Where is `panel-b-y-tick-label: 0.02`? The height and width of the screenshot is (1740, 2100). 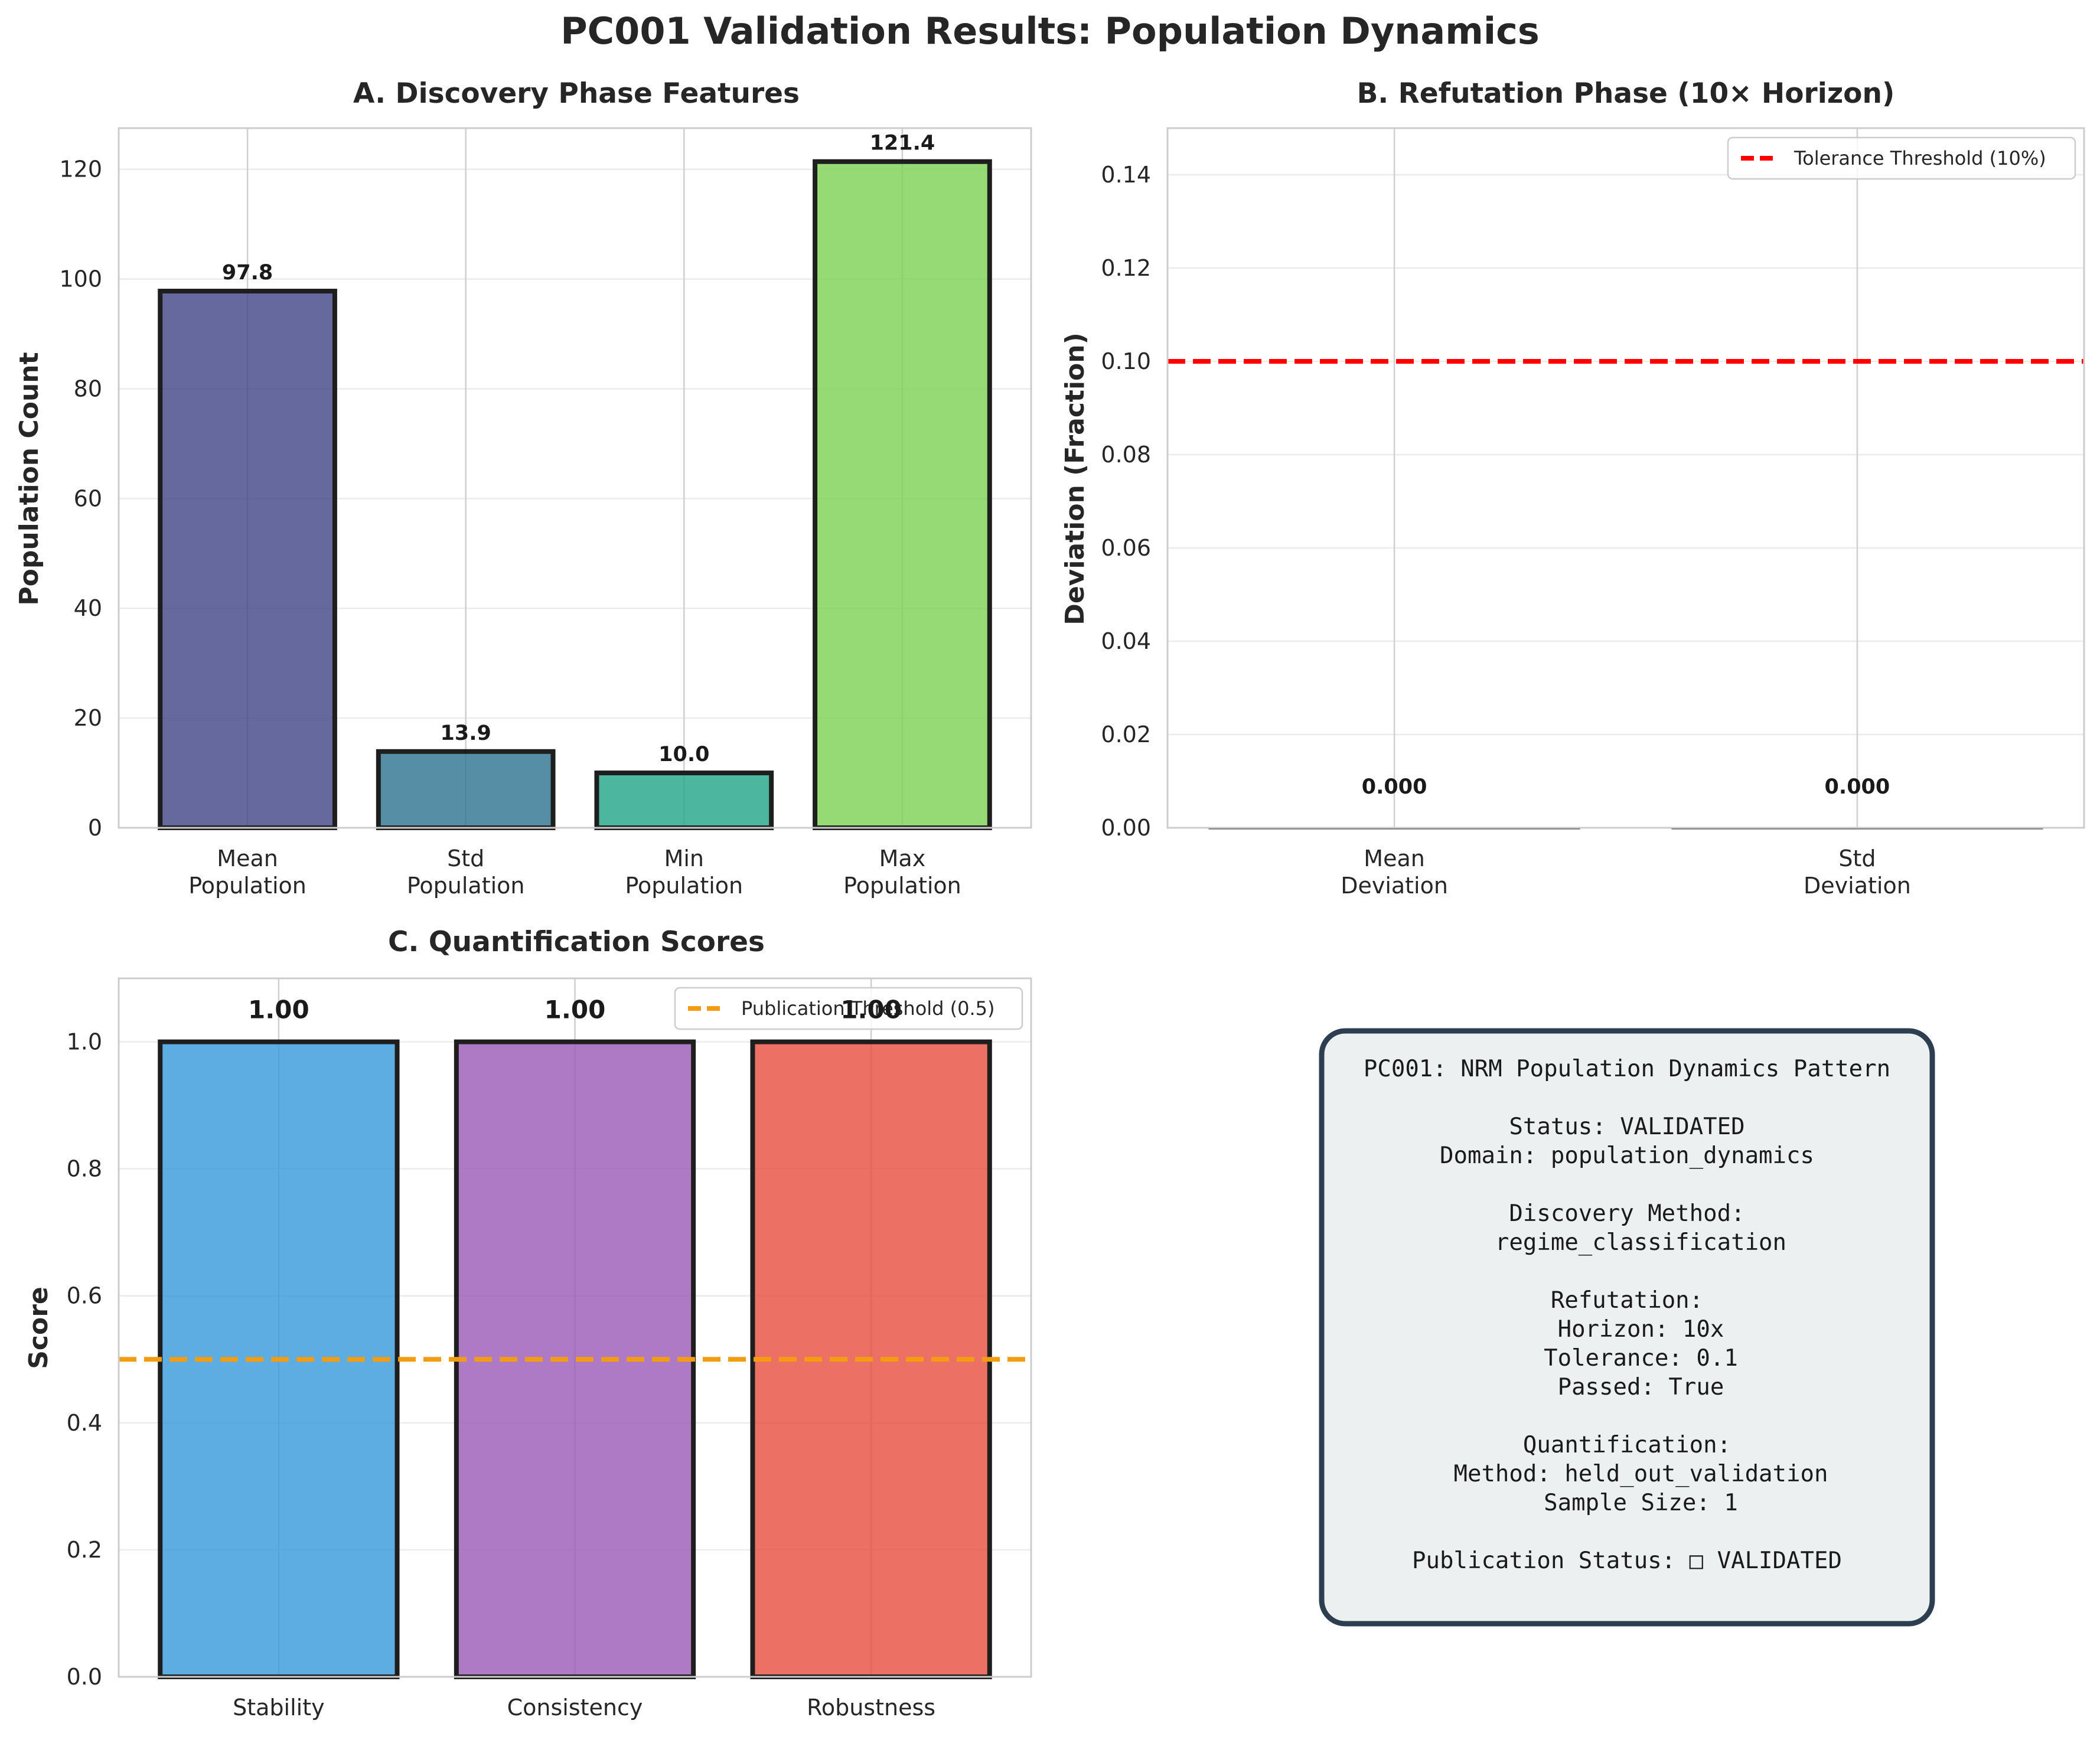 panel-b-y-tick-label: 0.02 is located at coordinates (1126, 734).